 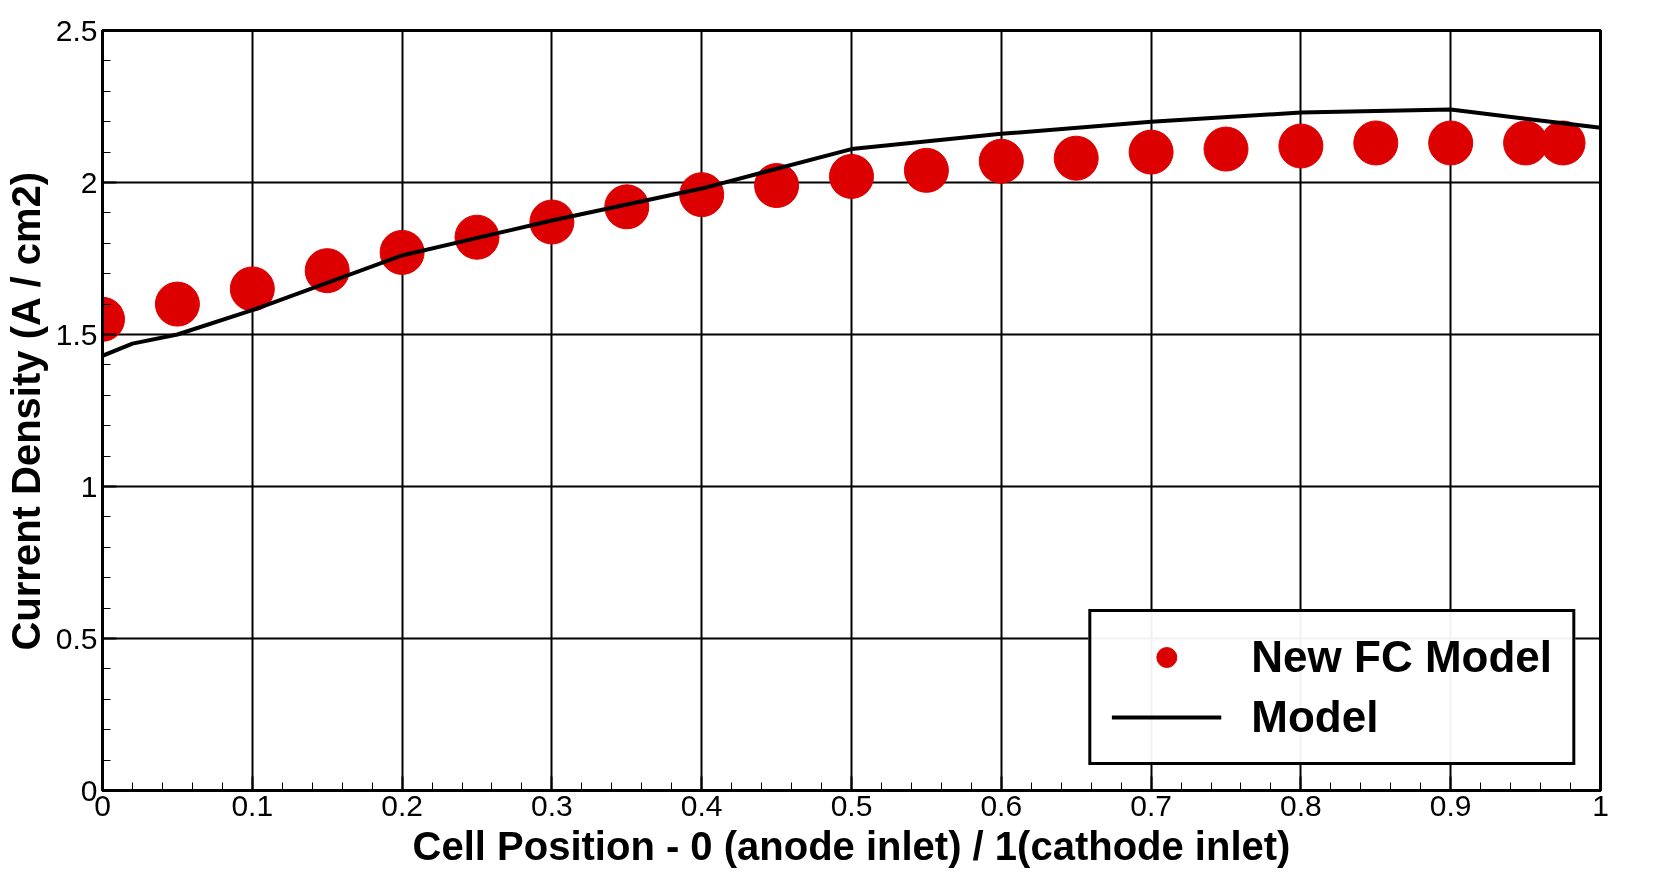 I want to click on x-tick-label: 0.7, so click(x=1151, y=805).